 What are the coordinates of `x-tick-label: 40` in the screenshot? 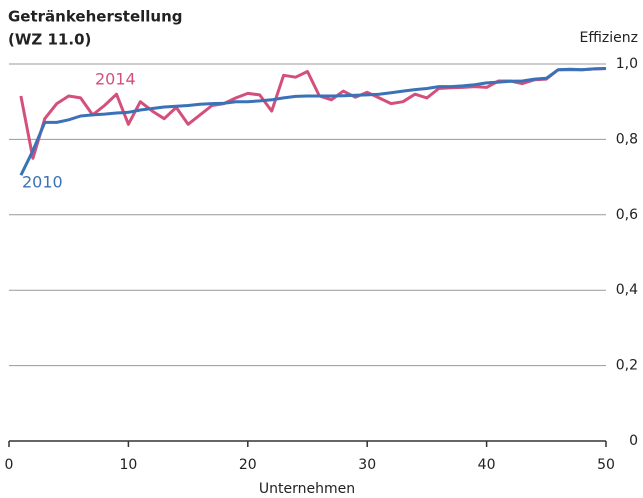 It's located at (487, 465).